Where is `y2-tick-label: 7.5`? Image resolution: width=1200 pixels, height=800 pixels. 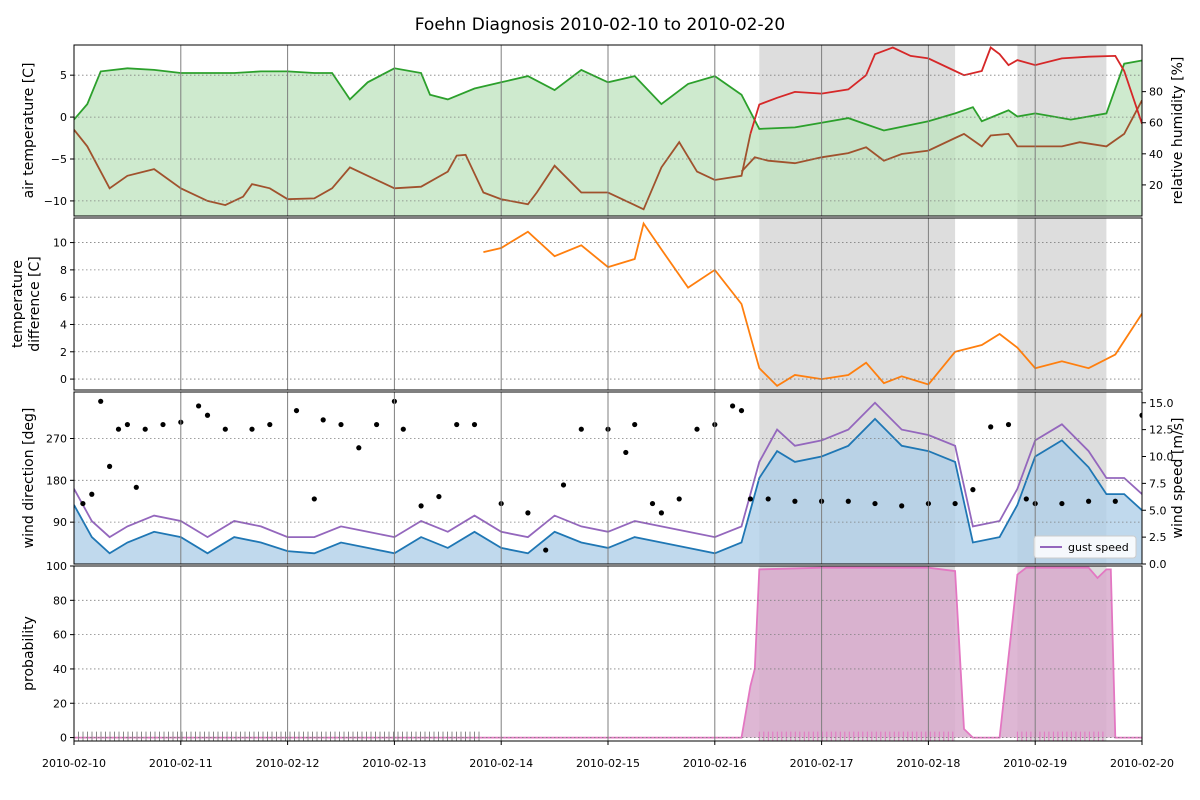 y2-tick-label: 7.5 is located at coordinates (1158, 483).